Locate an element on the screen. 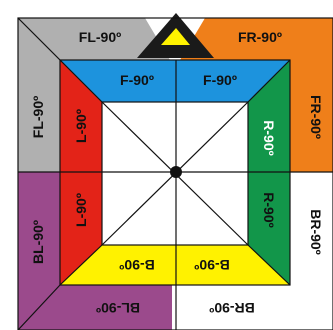 This screenshot has height=330, width=333. label-fl-side: FL-90º is located at coordinates (38, 117).